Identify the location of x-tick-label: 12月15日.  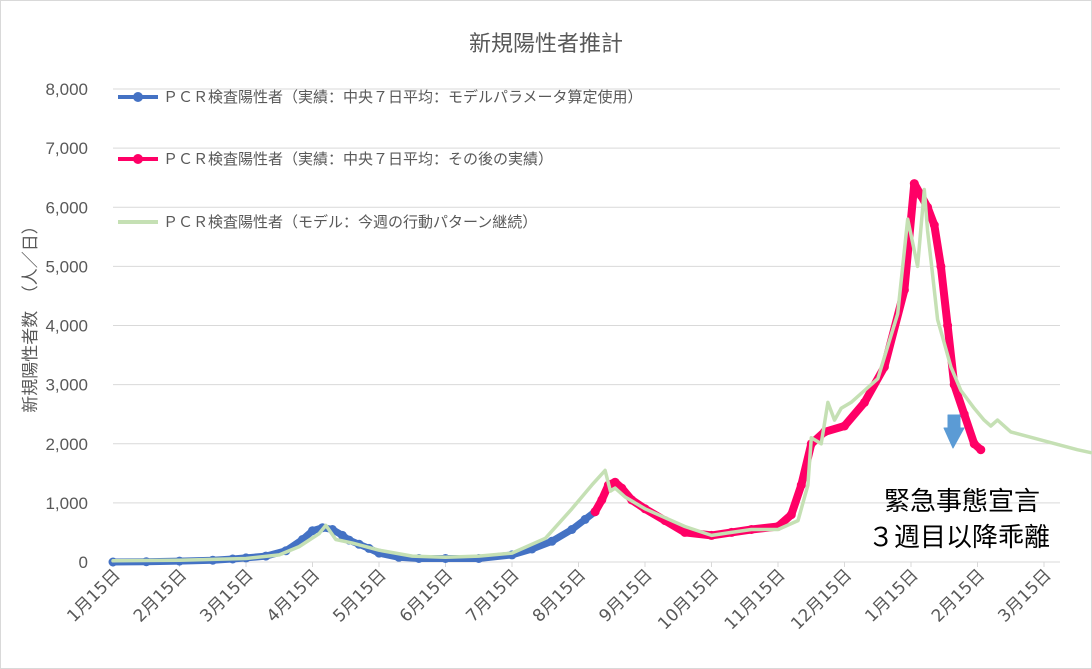
(821, 599).